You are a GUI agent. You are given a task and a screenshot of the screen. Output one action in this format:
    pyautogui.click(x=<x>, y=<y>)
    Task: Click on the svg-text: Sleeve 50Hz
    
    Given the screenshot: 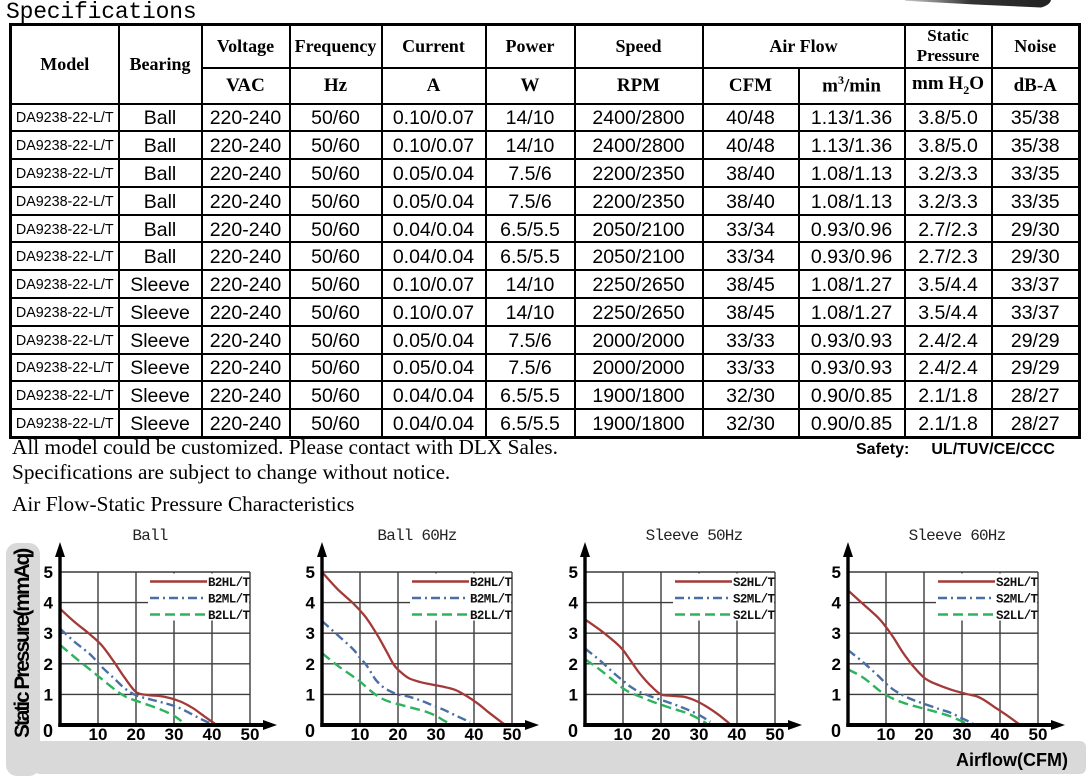 What is the action you would take?
    pyautogui.click(x=694, y=536)
    